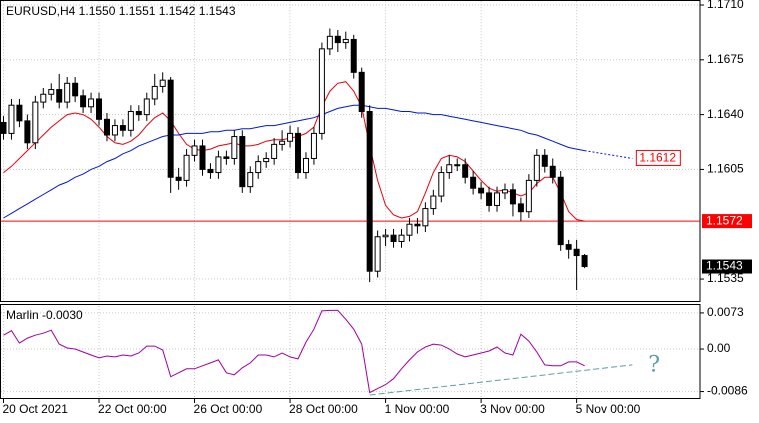 The image size is (759, 423). Describe the element at coordinates (608, 154) in the screenshot. I see `projection-line` at that location.